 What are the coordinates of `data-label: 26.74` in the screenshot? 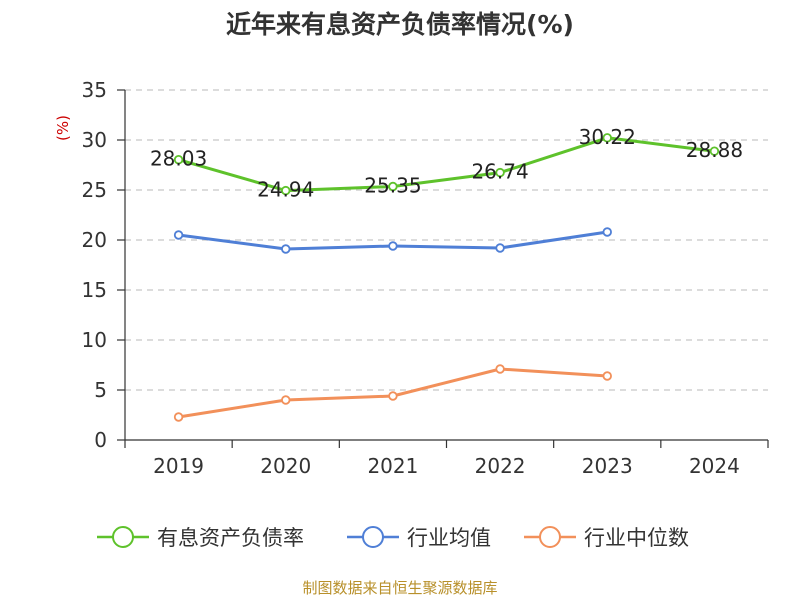 It's located at (499, 172).